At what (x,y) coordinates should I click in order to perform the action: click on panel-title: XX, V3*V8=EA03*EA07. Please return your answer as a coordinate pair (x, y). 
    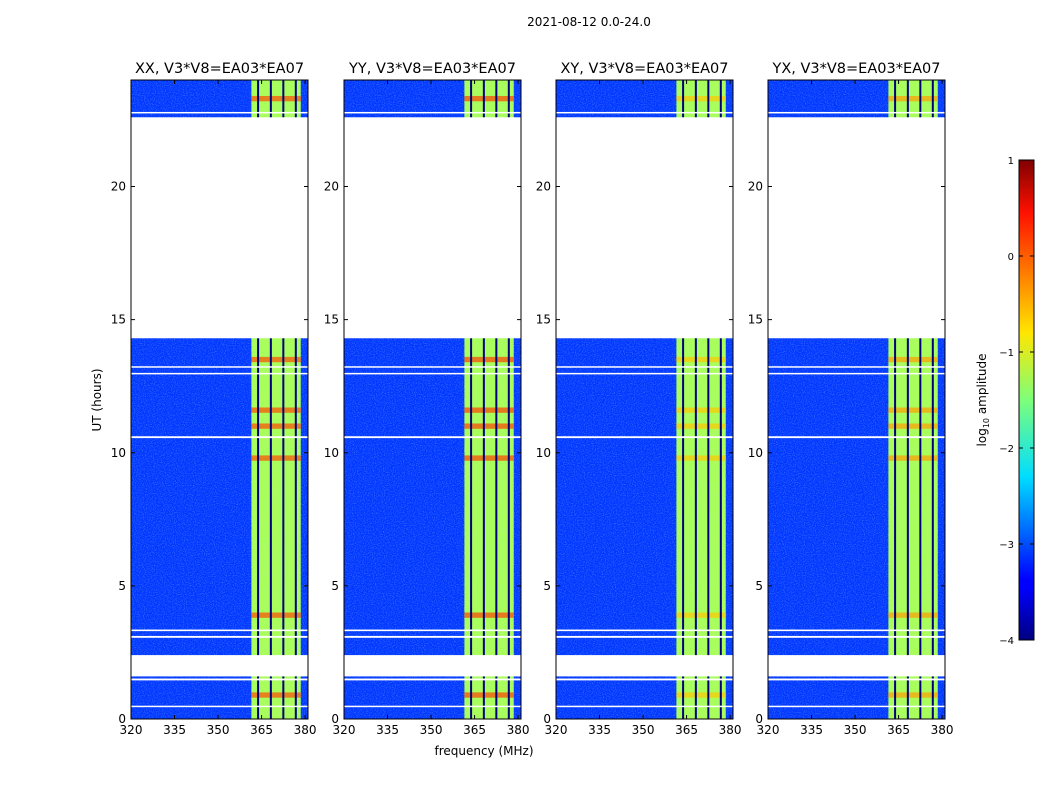
    Looking at the image, I should click on (219, 69).